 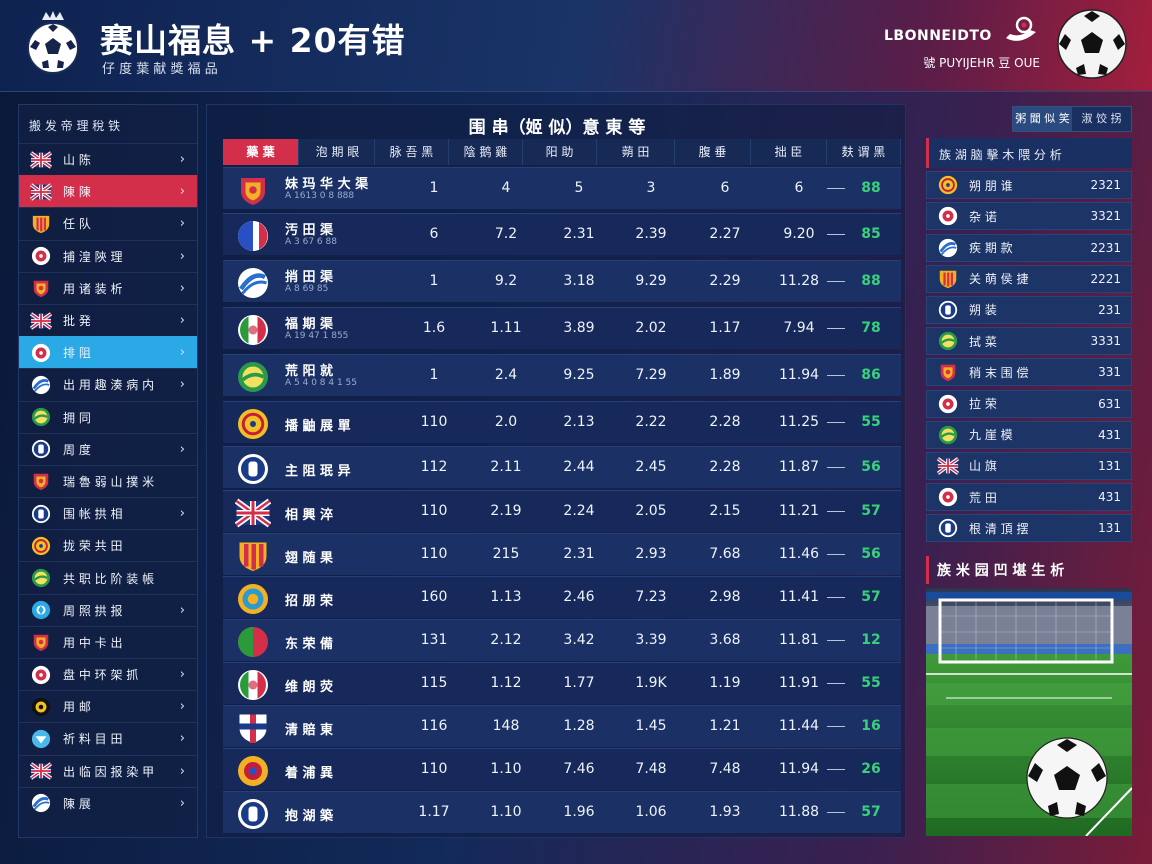 I want to click on odds-cell: 2.19, so click(x=506, y=511).